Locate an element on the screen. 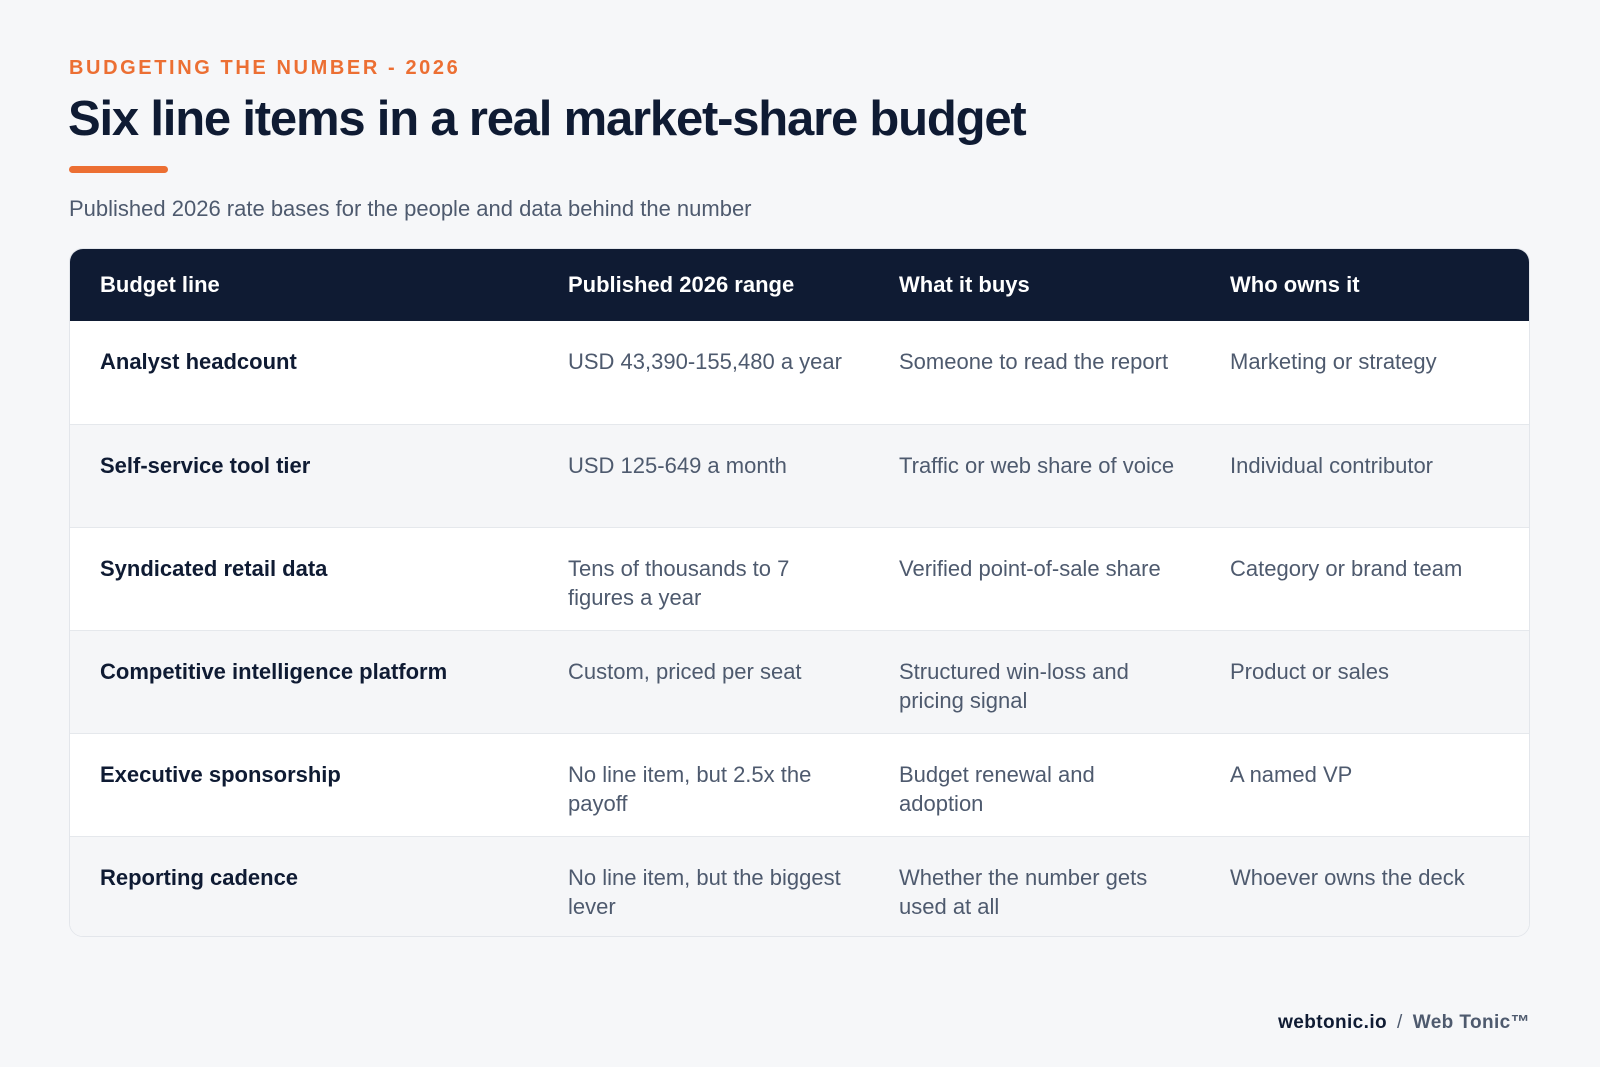  owner-cell: Individual contributor is located at coordinates (1332, 465).